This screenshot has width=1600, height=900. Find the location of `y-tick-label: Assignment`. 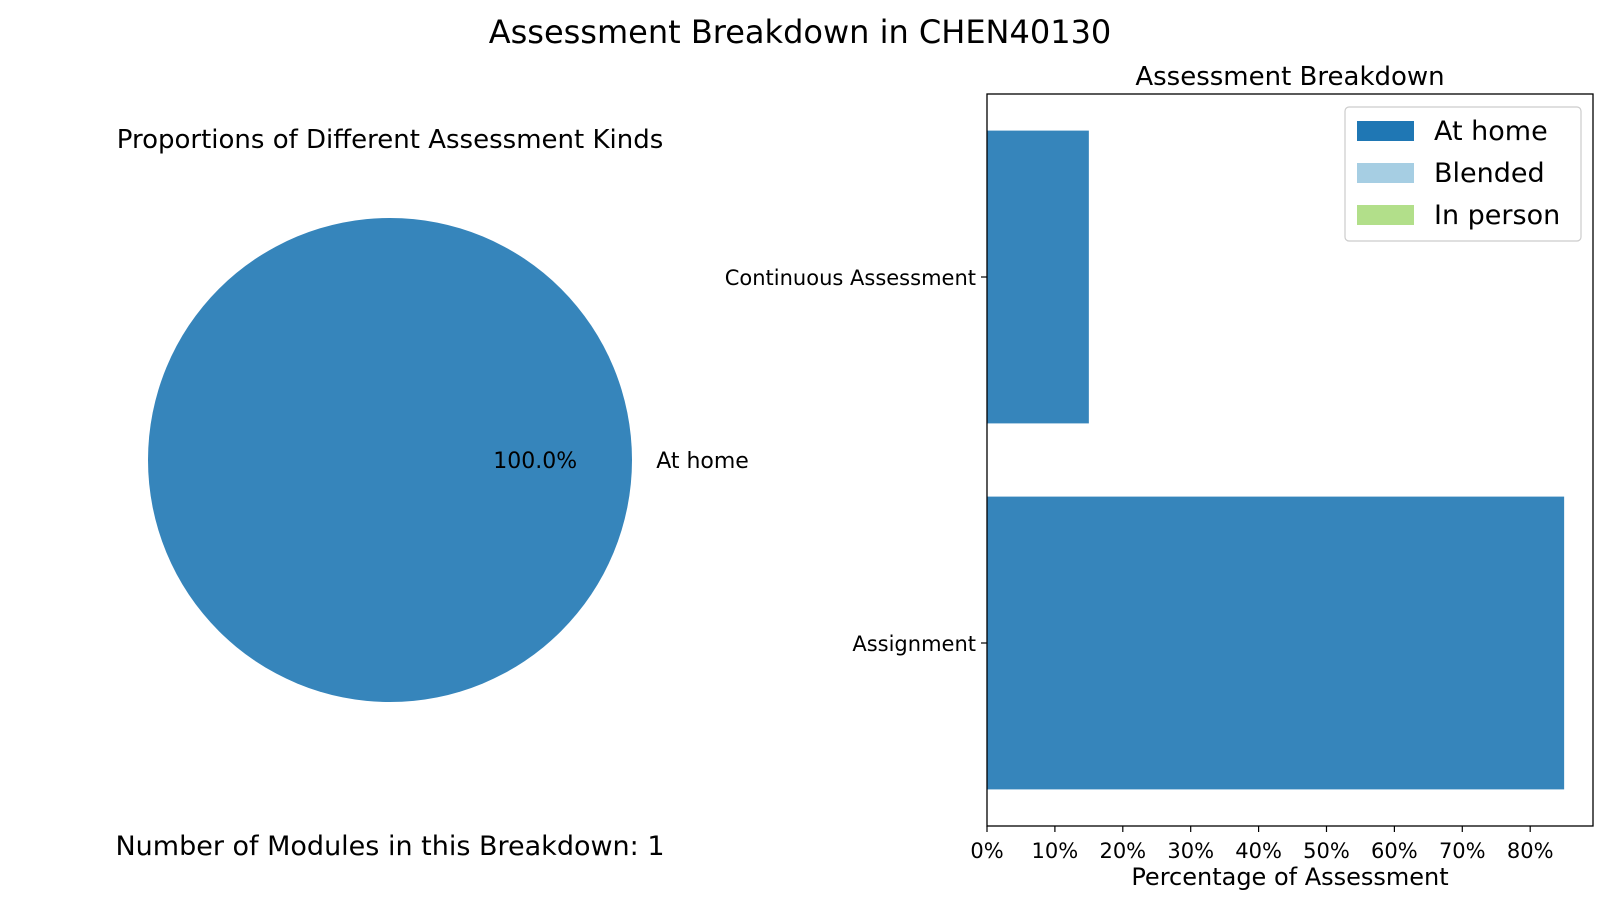

y-tick-label: Assignment is located at coordinates (914, 644).